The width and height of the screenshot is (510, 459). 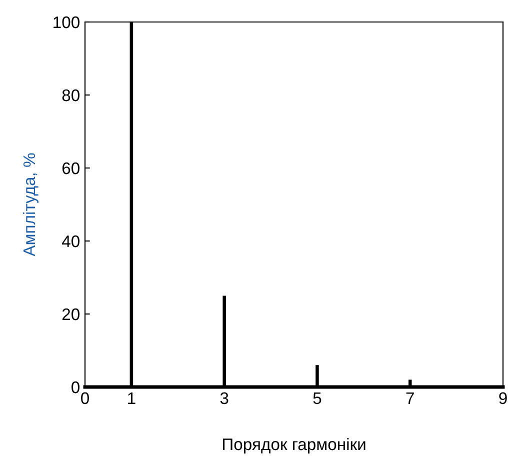 I want to click on x-tick-label: 5, so click(x=317, y=398).